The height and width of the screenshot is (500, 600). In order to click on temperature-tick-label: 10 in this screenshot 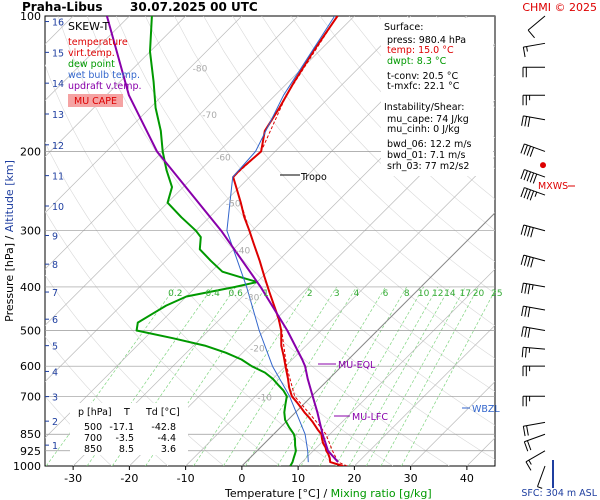, I will do `click(298, 478)`.